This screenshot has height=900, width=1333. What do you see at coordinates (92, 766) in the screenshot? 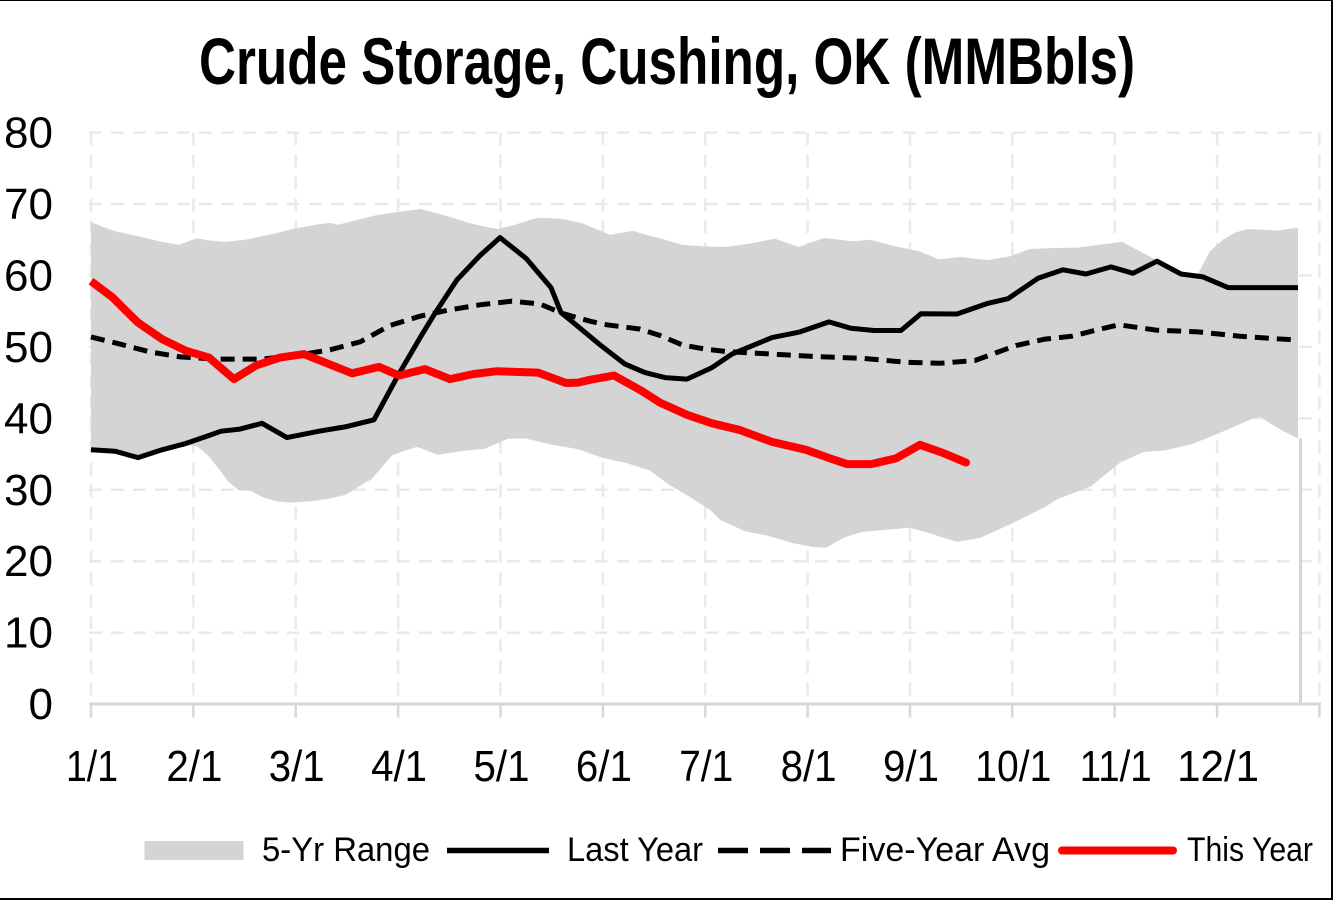
I see `svg-text: 1/1` at bounding box center [92, 766].